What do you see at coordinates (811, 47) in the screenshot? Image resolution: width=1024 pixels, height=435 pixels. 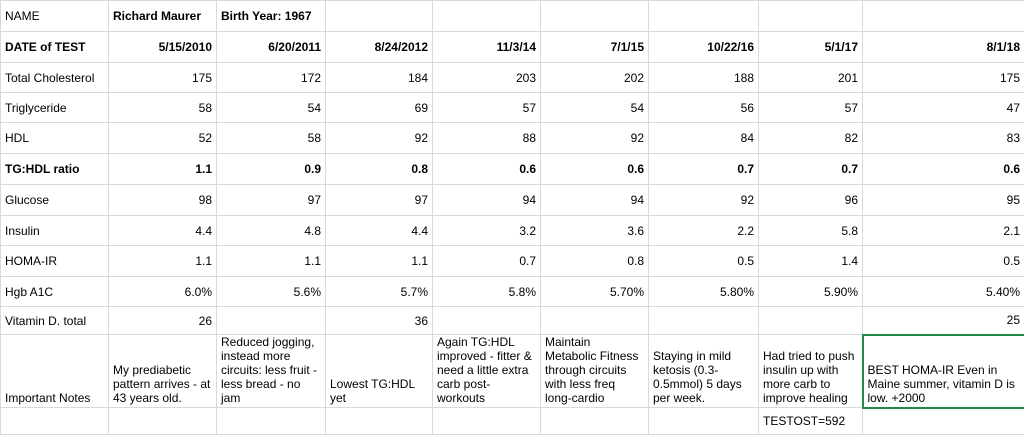 I see `date-cell: 5/1/17` at bounding box center [811, 47].